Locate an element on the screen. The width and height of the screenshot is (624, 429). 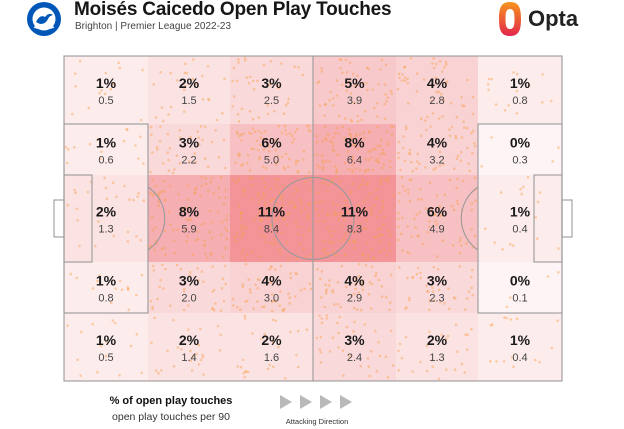
zone-percent-label: 1% is located at coordinates (106, 281).